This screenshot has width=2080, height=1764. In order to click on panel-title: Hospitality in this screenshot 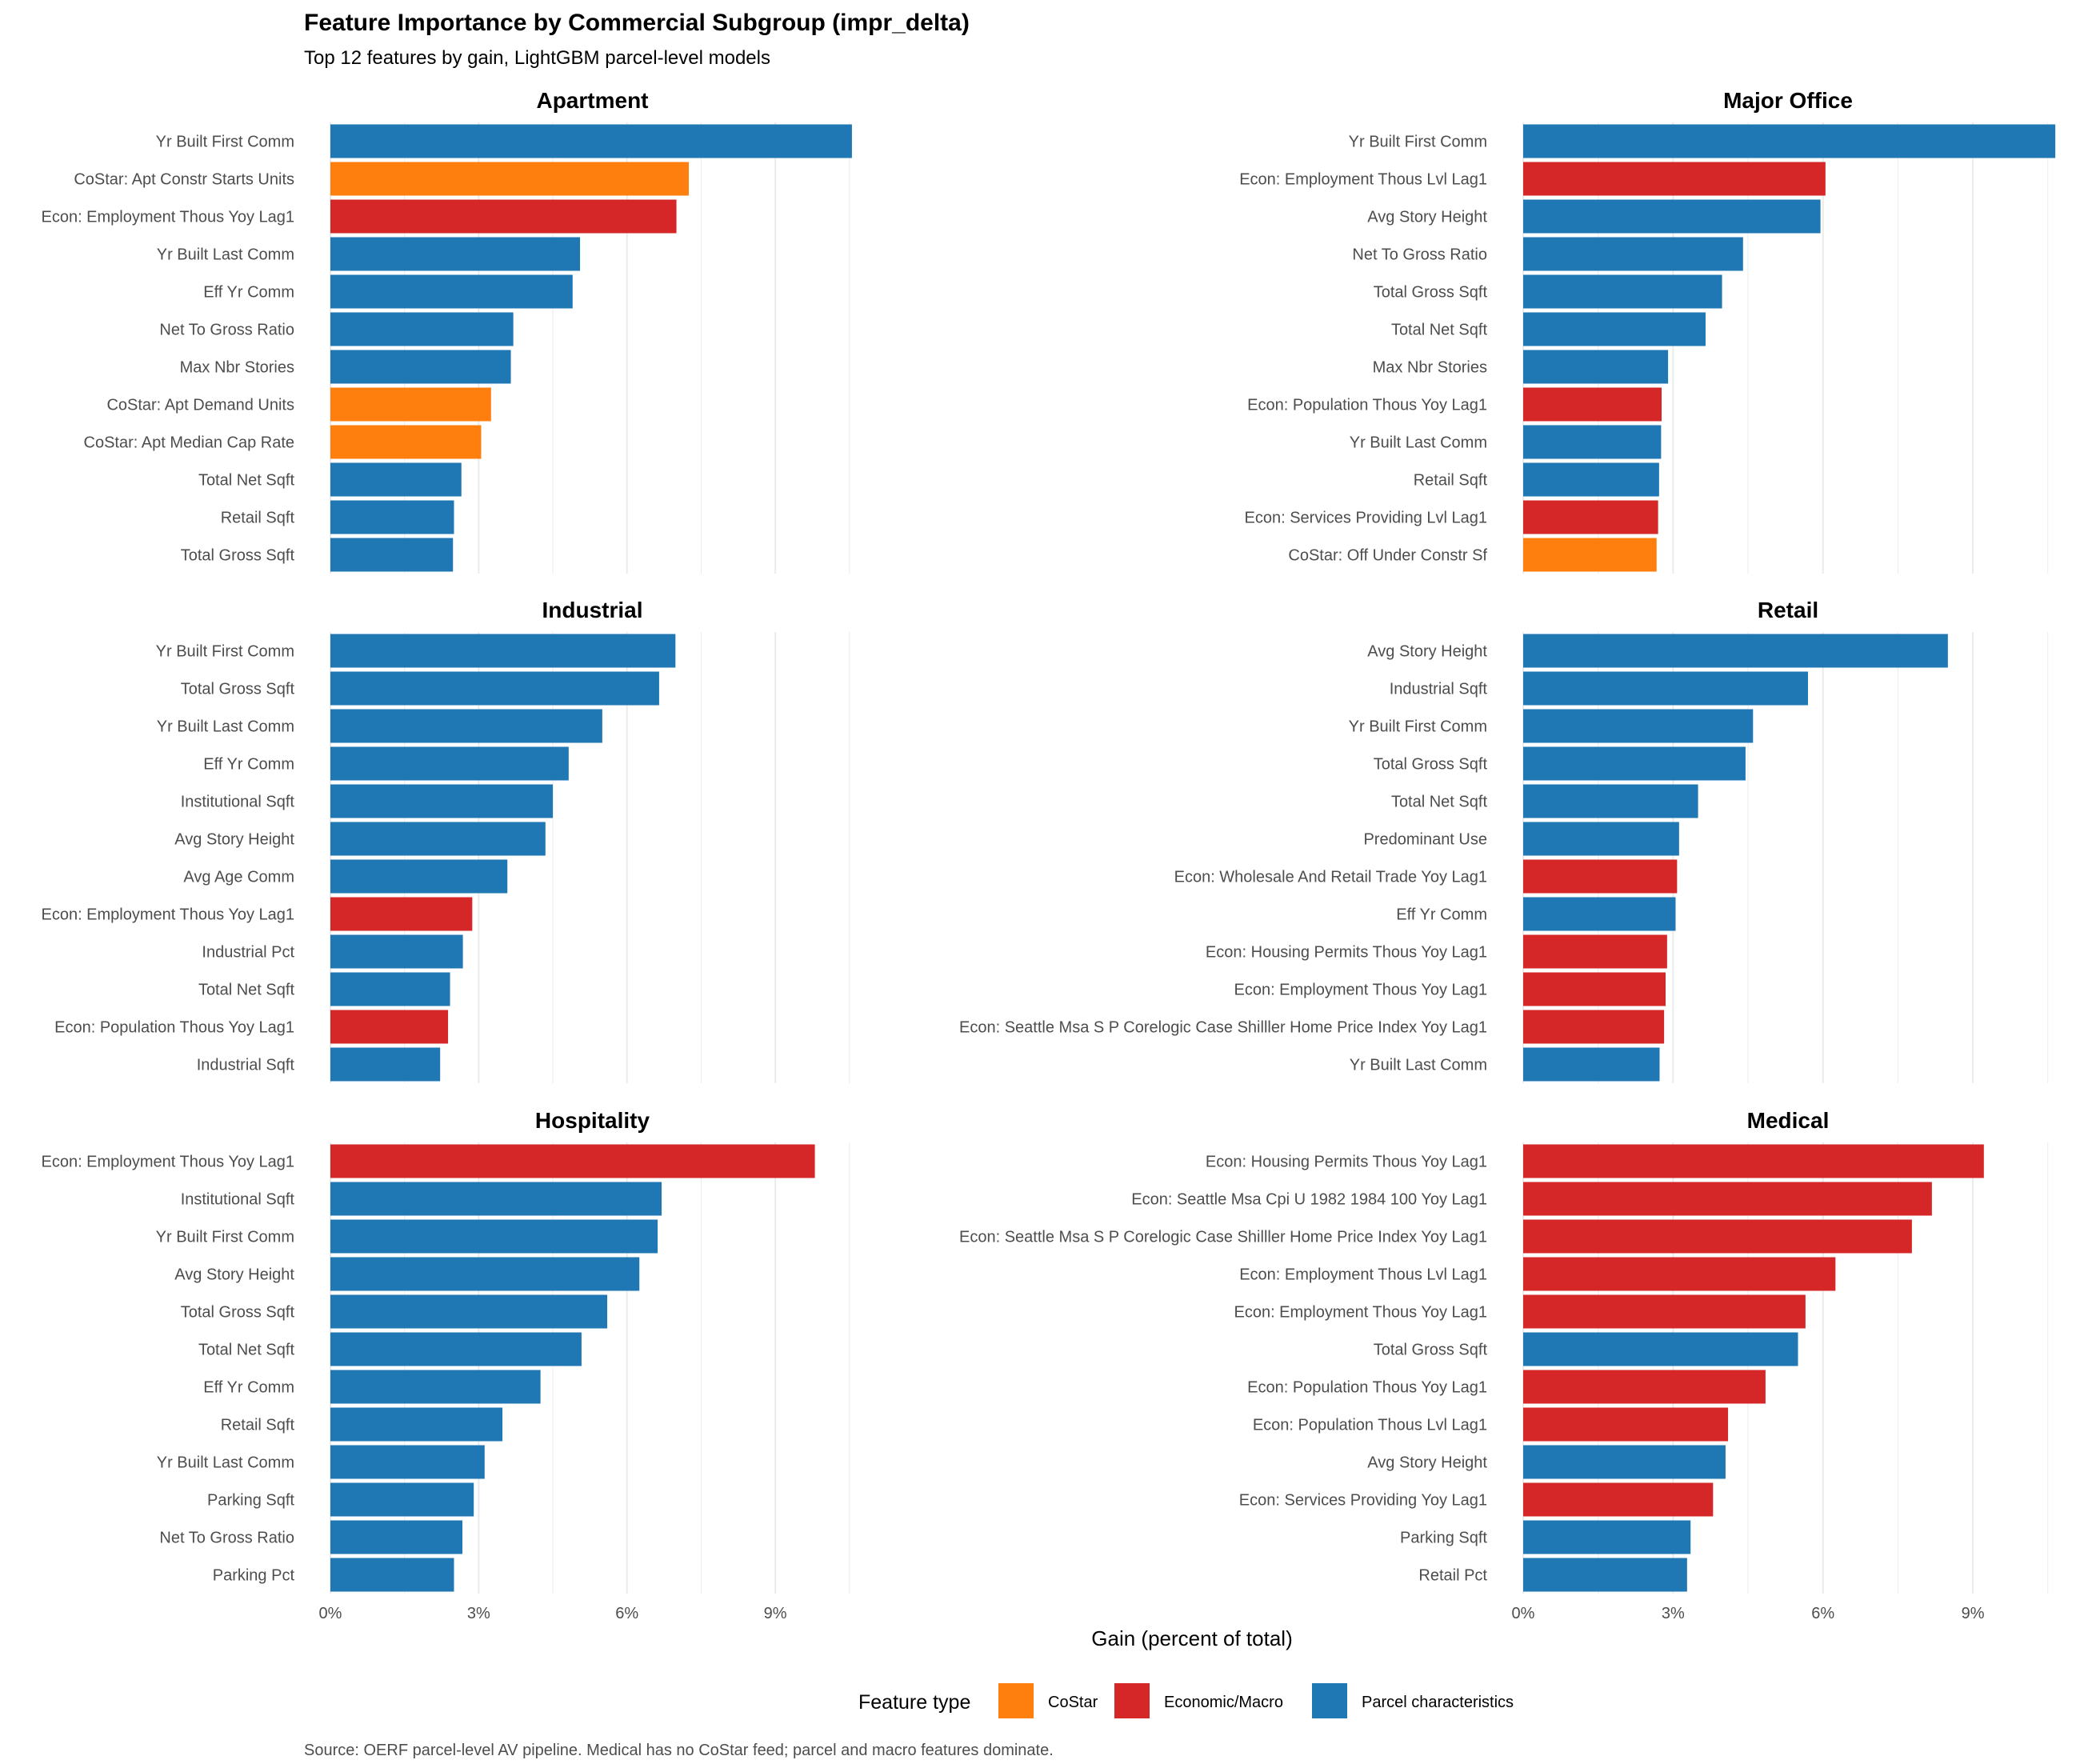, I will do `click(592, 1120)`.